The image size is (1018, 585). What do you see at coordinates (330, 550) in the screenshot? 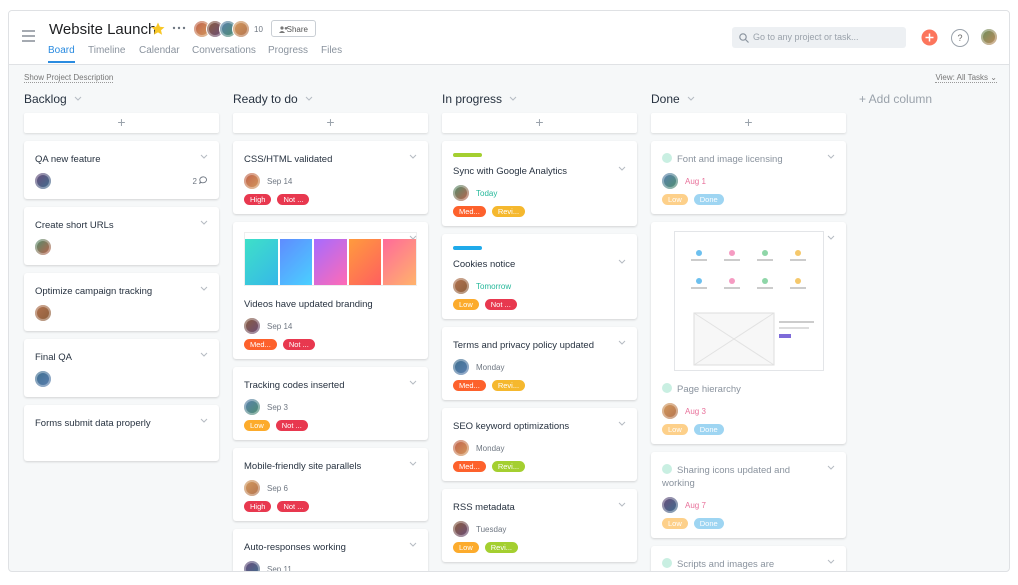
I see `task-card: Auto-responses working Sep 11` at bounding box center [330, 550].